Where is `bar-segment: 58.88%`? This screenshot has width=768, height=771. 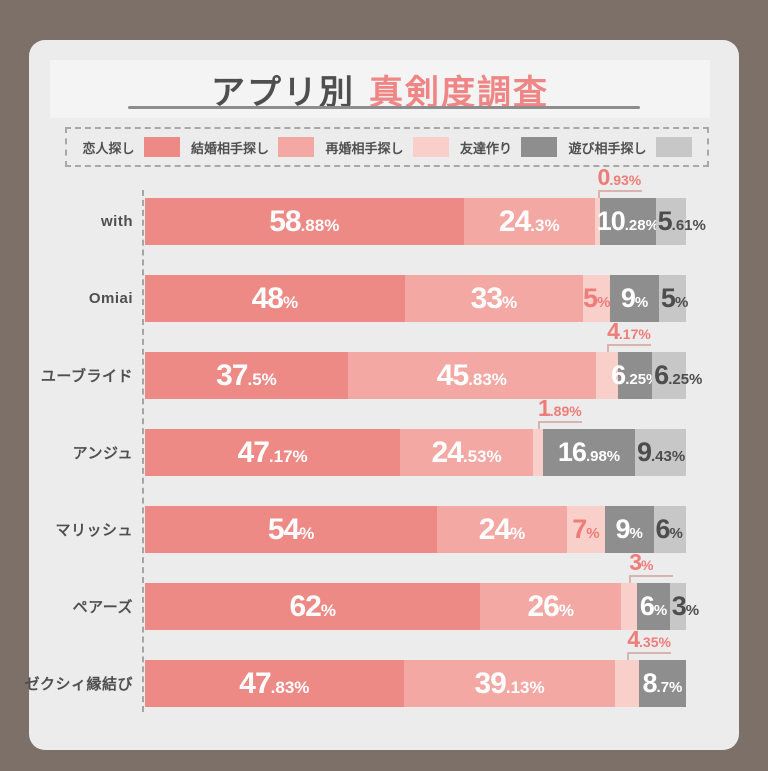 bar-segment: 58.88% is located at coordinates (304, 221).